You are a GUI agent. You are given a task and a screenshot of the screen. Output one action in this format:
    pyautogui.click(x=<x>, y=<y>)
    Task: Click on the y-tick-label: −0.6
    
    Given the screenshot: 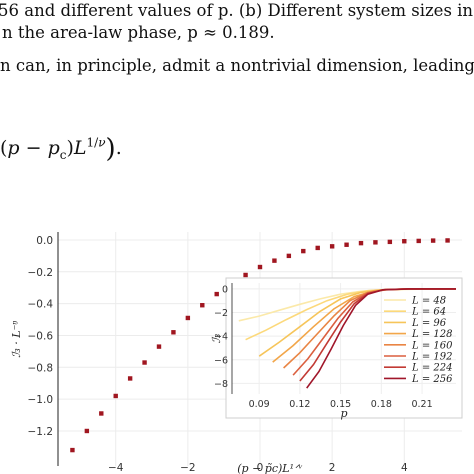 What is the action you would take?
    pyautogui.click(x=41, y=336)
    